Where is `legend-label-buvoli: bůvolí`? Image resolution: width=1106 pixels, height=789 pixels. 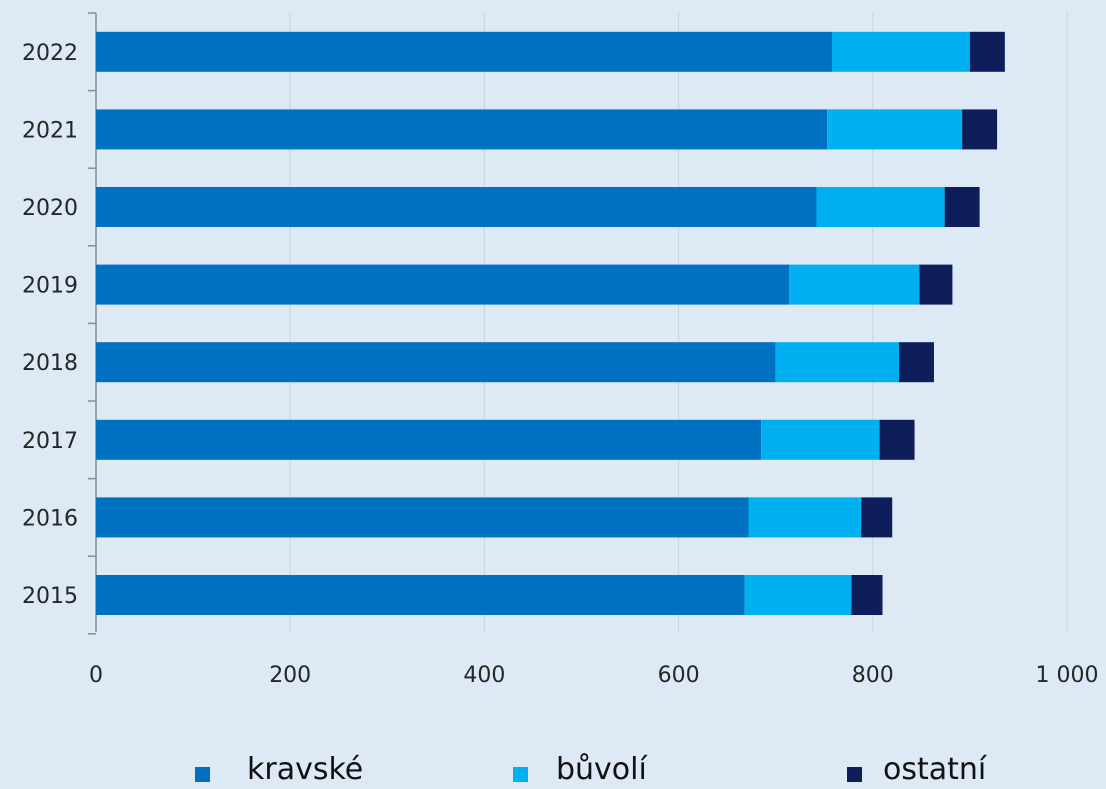 legend-label-buvoli: bůvolí is located at coordinates (601, 769).